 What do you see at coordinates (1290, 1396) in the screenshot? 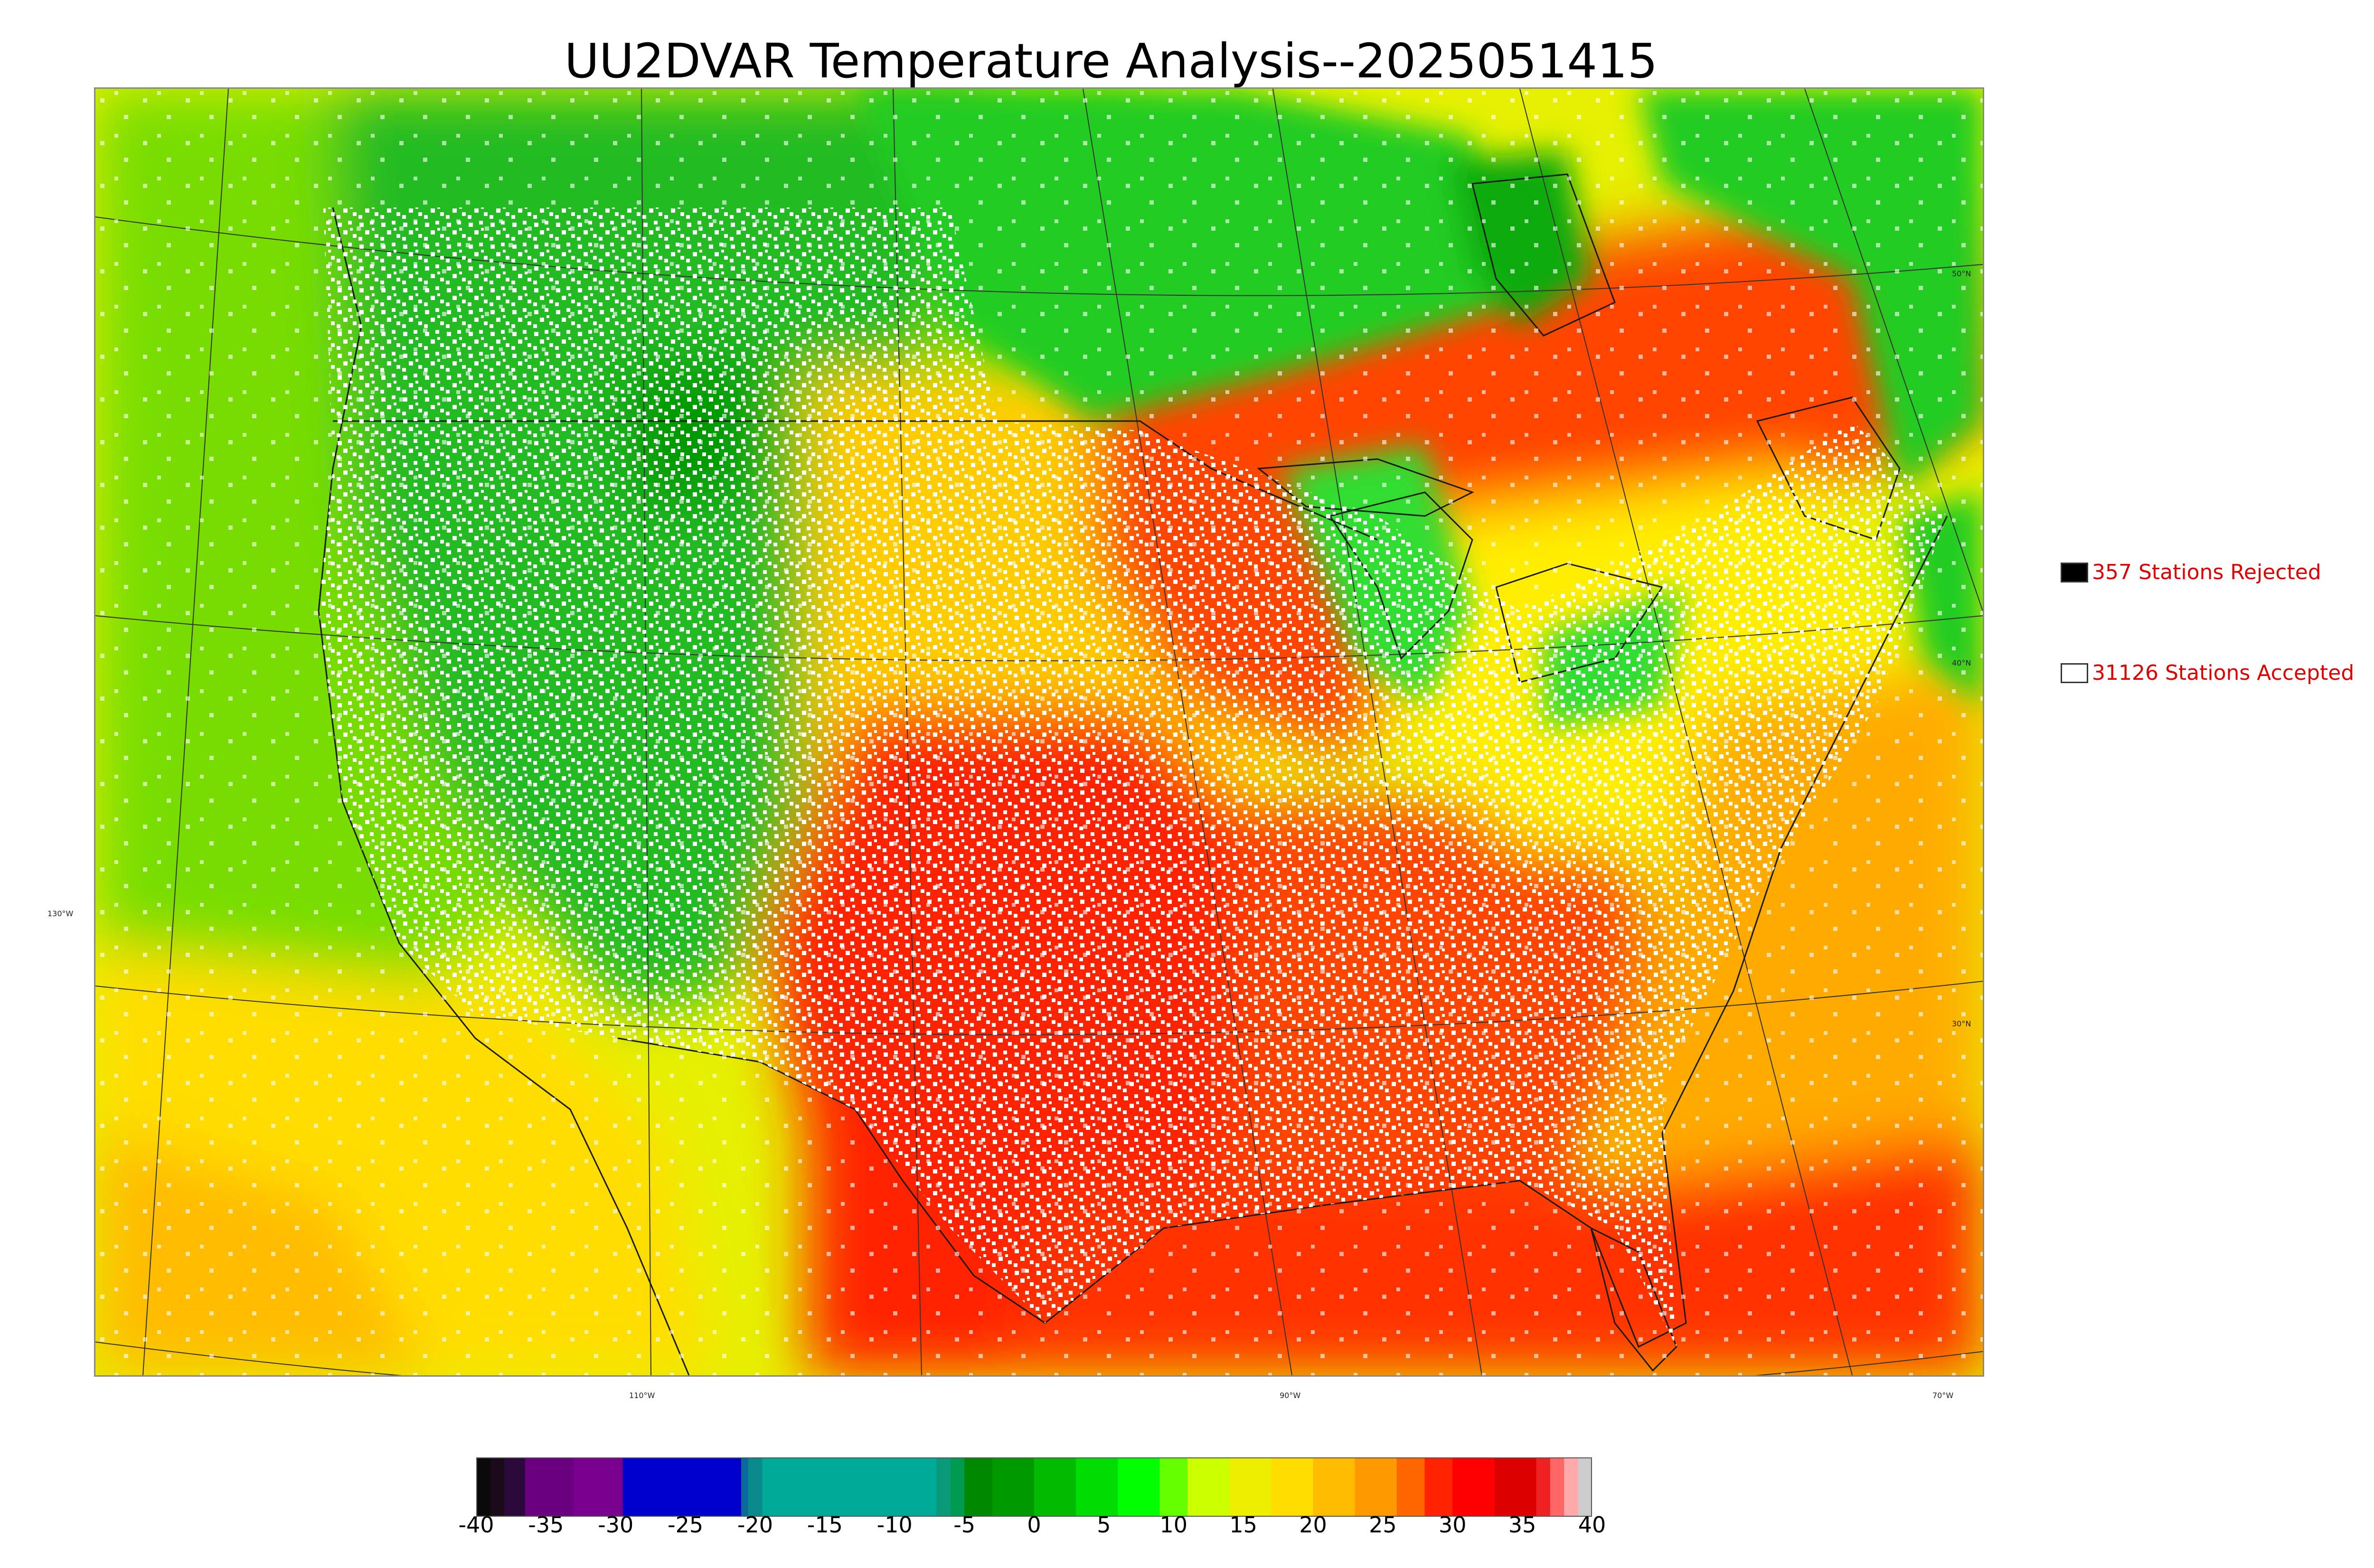
I see `longitude-label-90w: 90°W` at bounding box center [1290, 1396].